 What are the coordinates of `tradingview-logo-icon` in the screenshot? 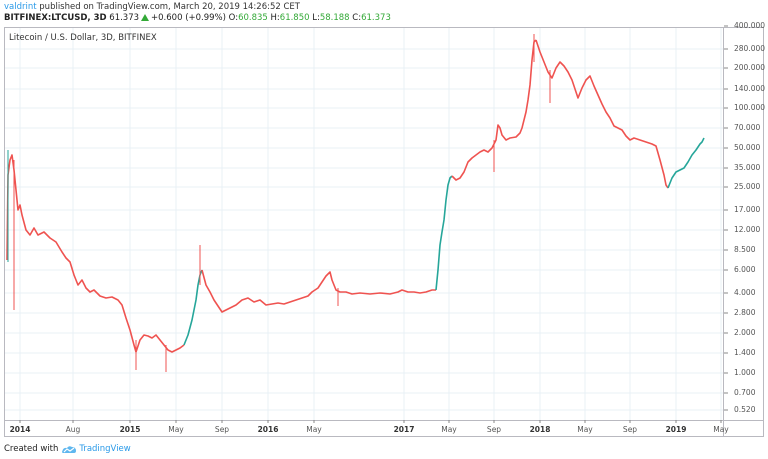 It's located at (69, 449).